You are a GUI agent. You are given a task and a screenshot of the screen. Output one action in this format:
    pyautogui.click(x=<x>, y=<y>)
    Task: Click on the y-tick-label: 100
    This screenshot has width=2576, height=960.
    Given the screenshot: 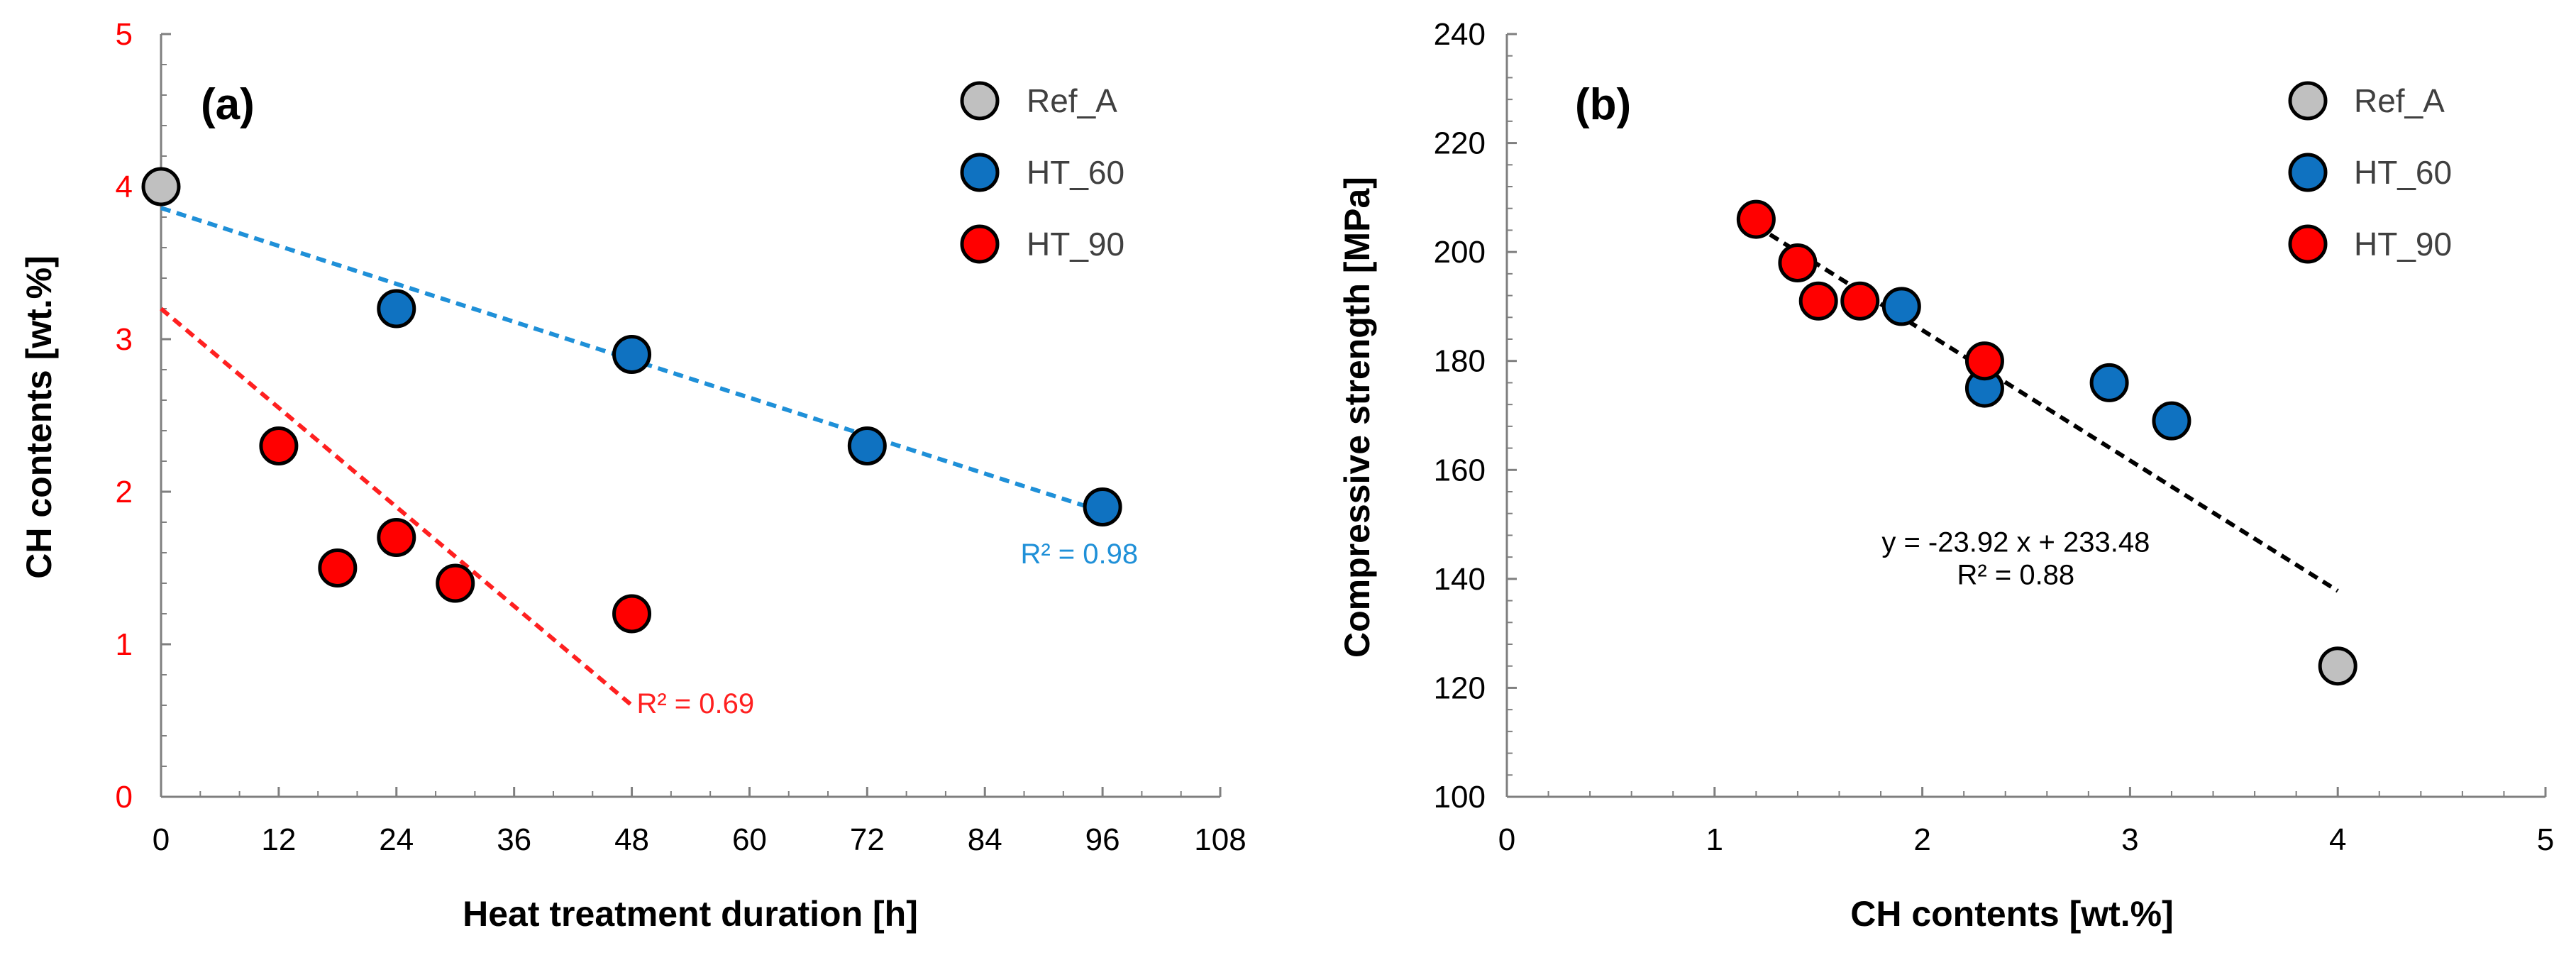 What is the action you would take?
    pyautogui.click(x=1460, y=798)
    